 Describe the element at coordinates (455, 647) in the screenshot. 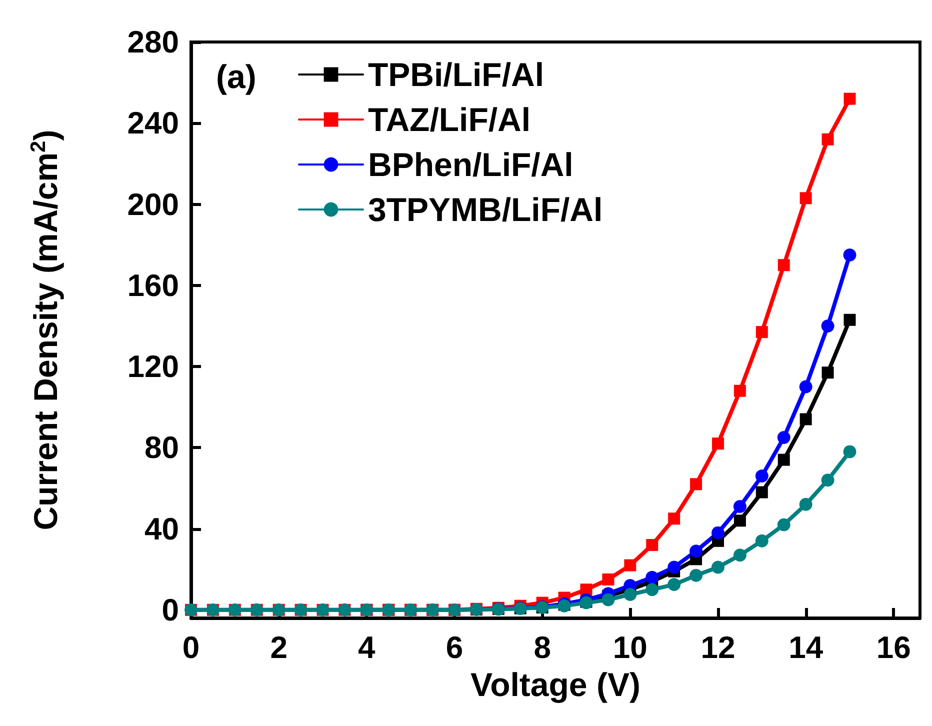

I see `x-tick-label: 6` at that location.